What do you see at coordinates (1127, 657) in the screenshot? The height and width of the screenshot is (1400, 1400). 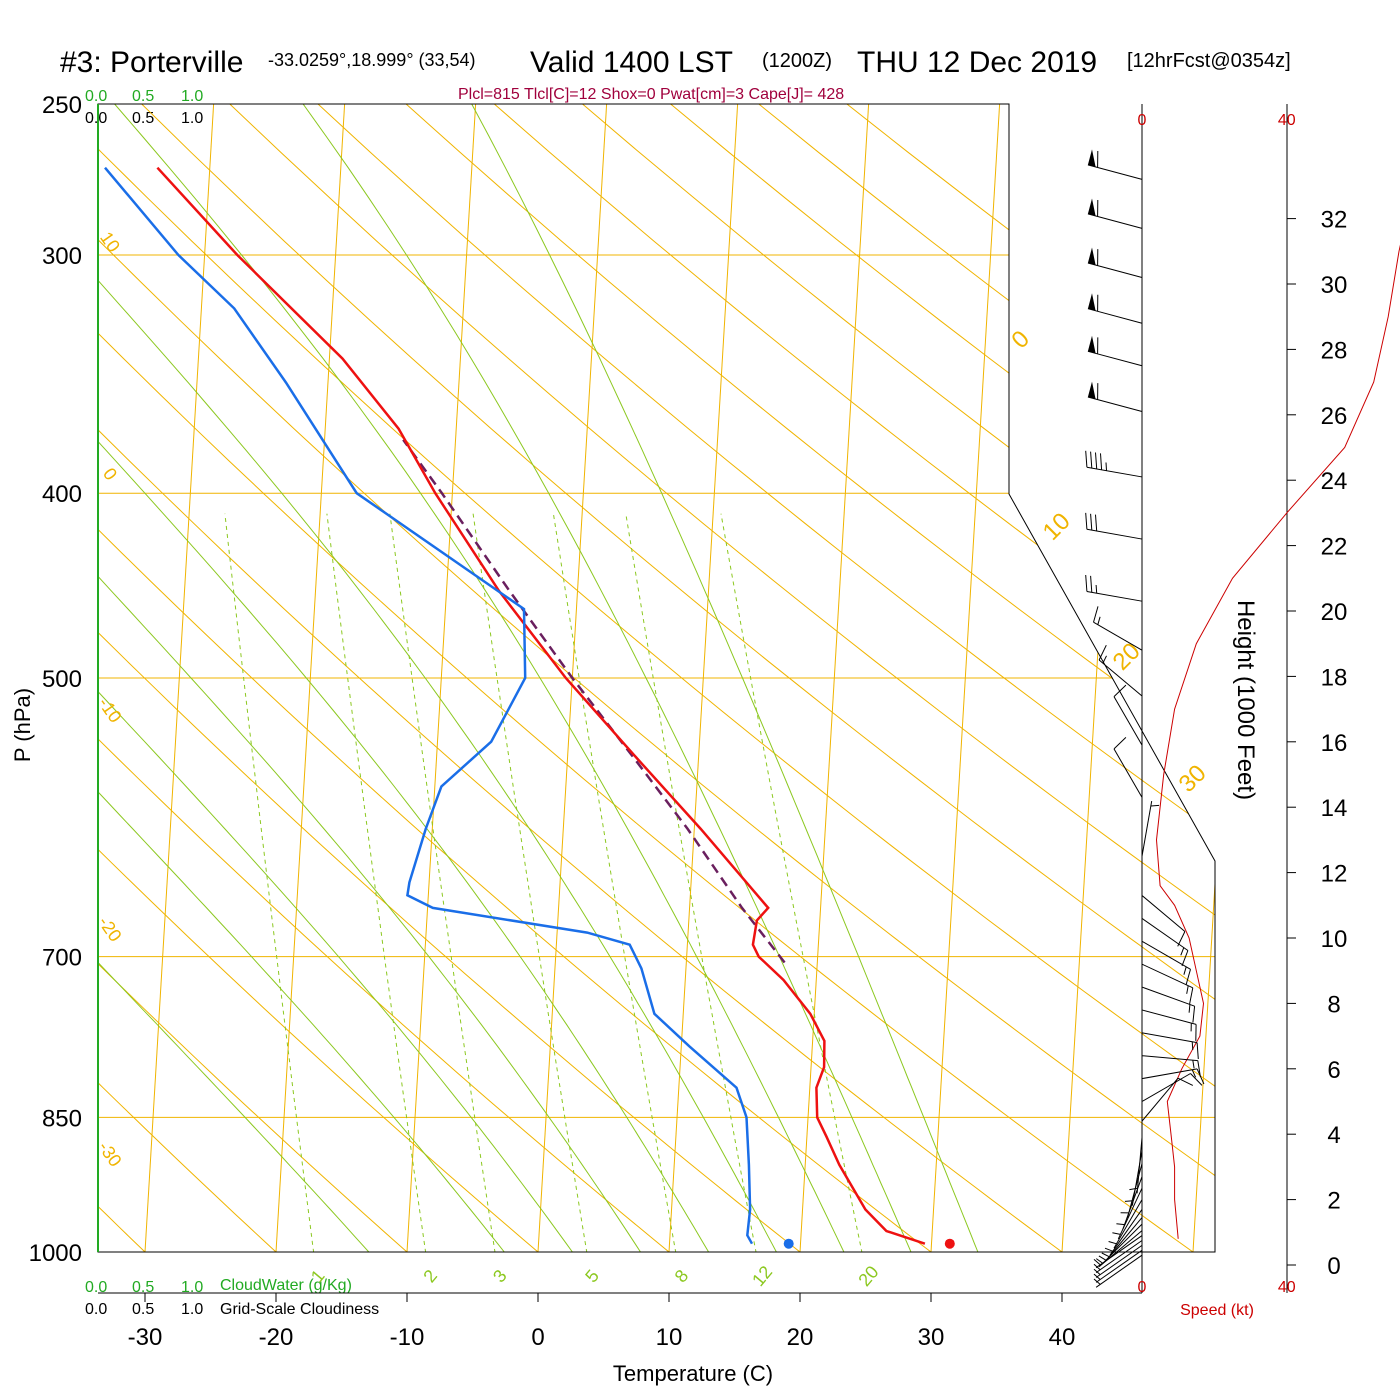 I see `isotherm-label: 20` at bounding box center [1127, 657].